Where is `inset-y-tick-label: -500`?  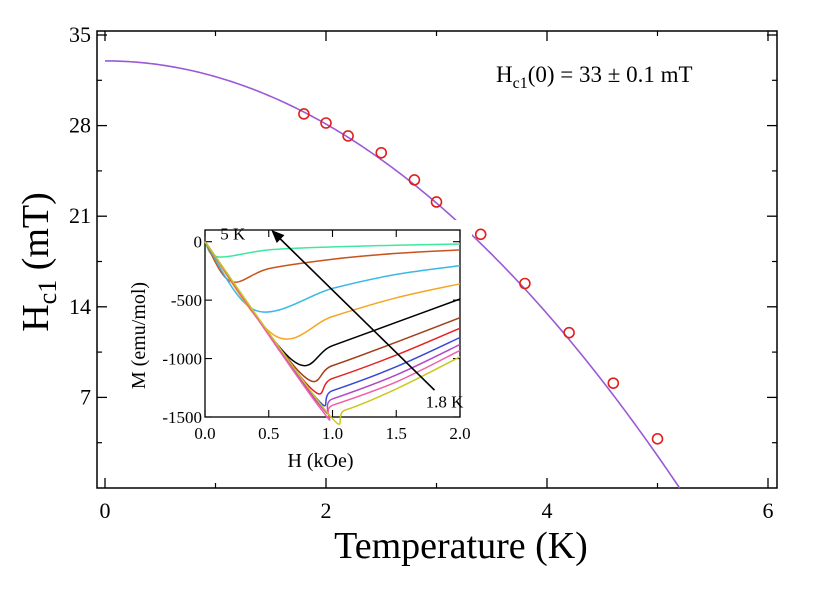
inset-y-tick-label: -500 is located at coordinates (186, 300).